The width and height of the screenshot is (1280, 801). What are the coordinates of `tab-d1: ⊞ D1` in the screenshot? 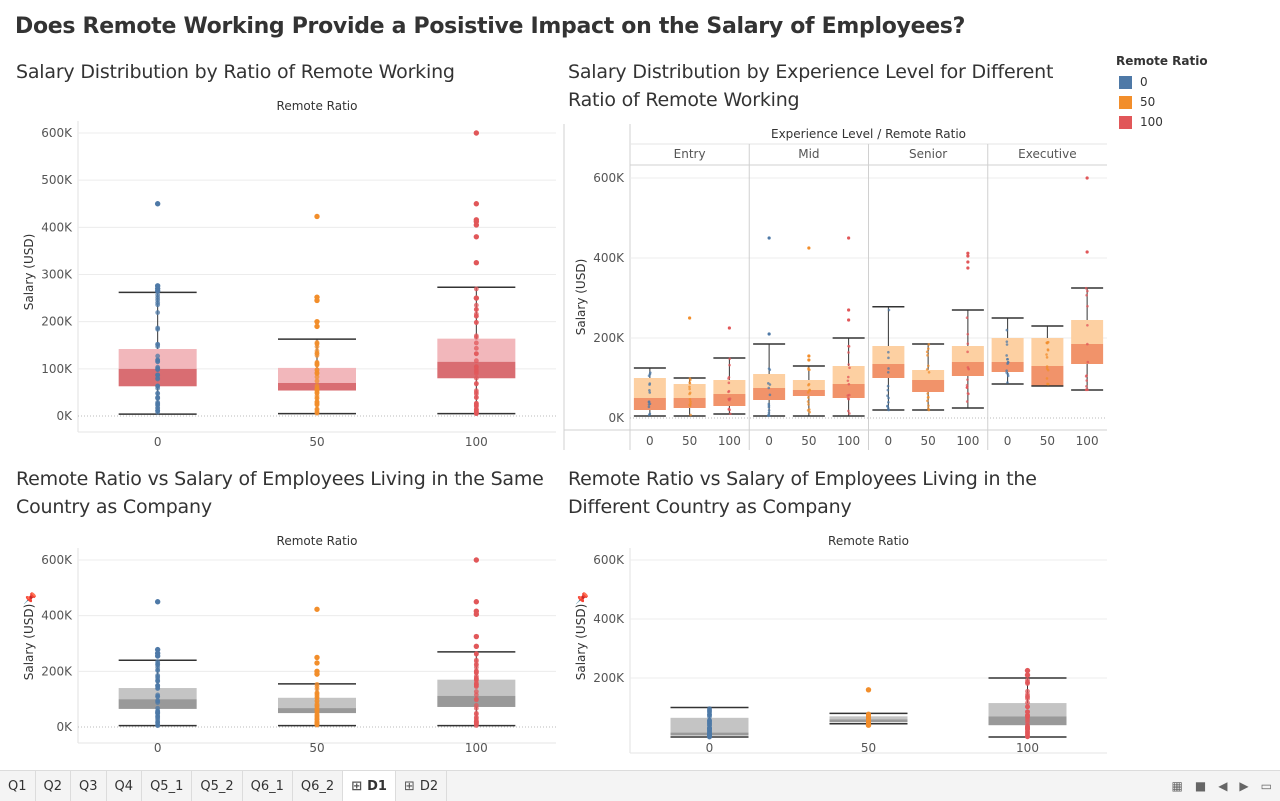 It's located at (369, 786).